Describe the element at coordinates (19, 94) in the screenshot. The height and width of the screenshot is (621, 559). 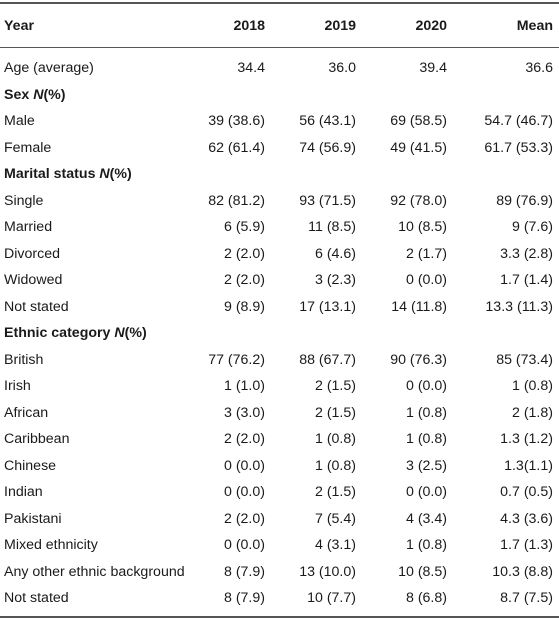
I see `section-title: Sex` at that location.